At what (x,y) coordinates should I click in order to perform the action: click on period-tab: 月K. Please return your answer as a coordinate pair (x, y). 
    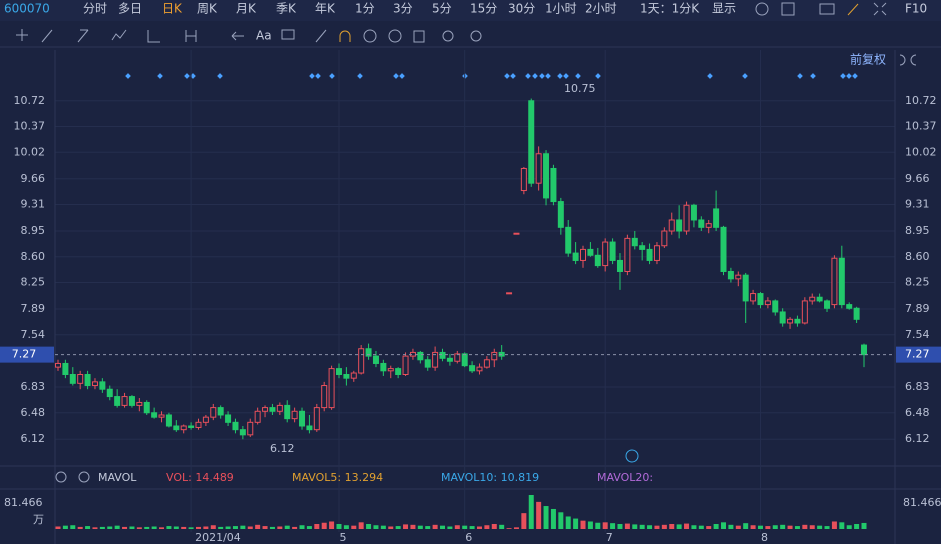
    Looking at the image, I should click on (246, 9).